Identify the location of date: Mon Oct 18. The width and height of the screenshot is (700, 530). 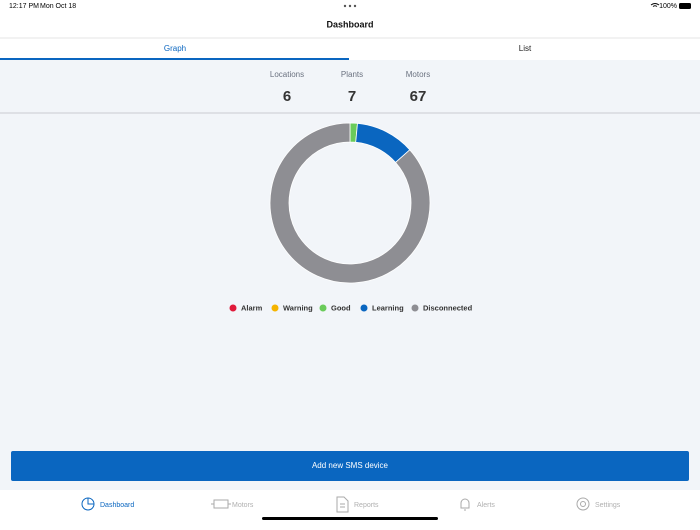
(58, 6).